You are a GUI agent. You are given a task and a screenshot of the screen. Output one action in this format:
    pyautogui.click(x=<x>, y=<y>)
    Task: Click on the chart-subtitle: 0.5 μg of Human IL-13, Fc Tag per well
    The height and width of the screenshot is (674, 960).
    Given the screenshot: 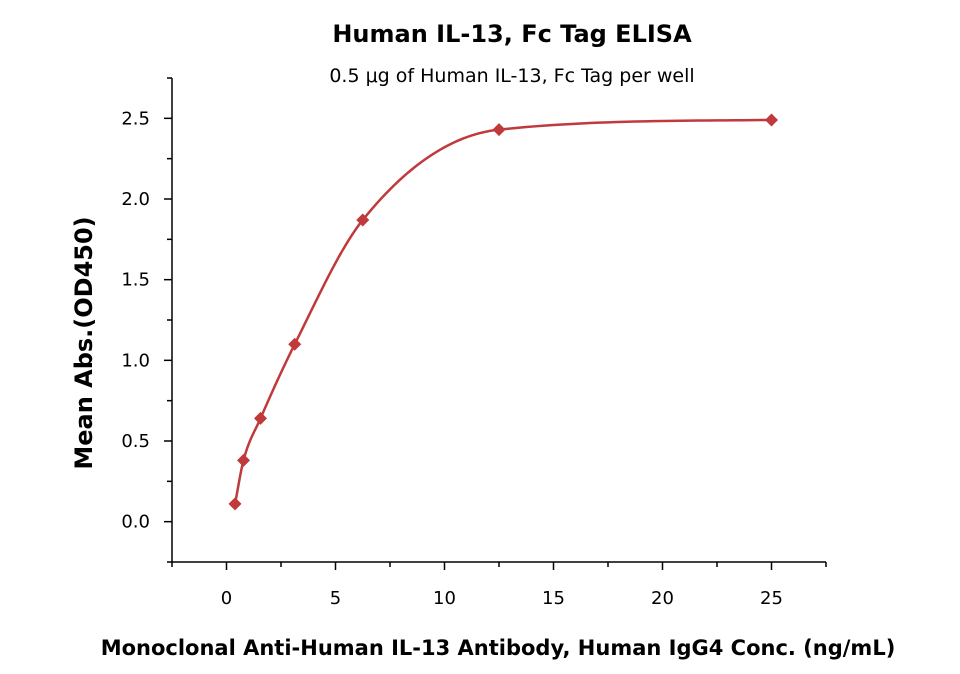 What is the action you would take?
    pyautogui.click(x=511, y=76)
    